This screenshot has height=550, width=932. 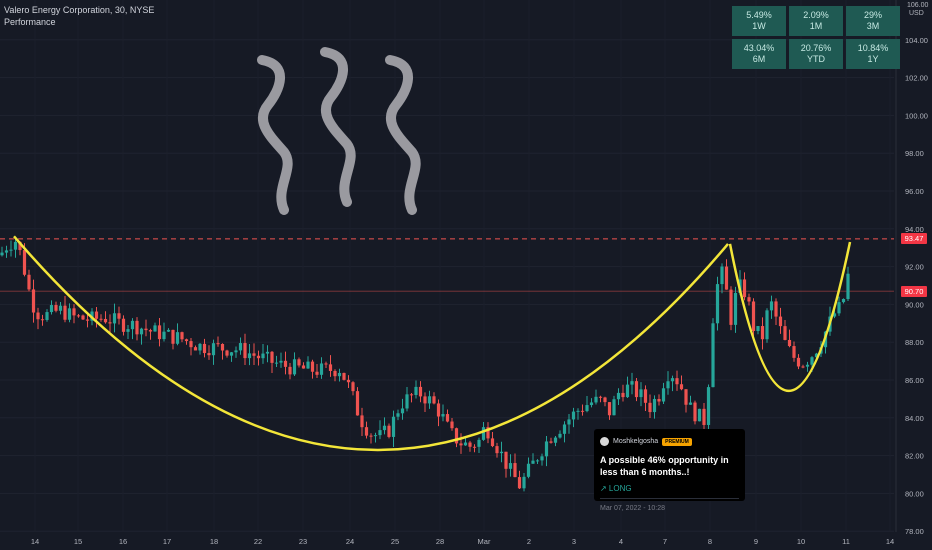 I want to click on premium-badge: PREMIUM, so click(x=677, y=441).